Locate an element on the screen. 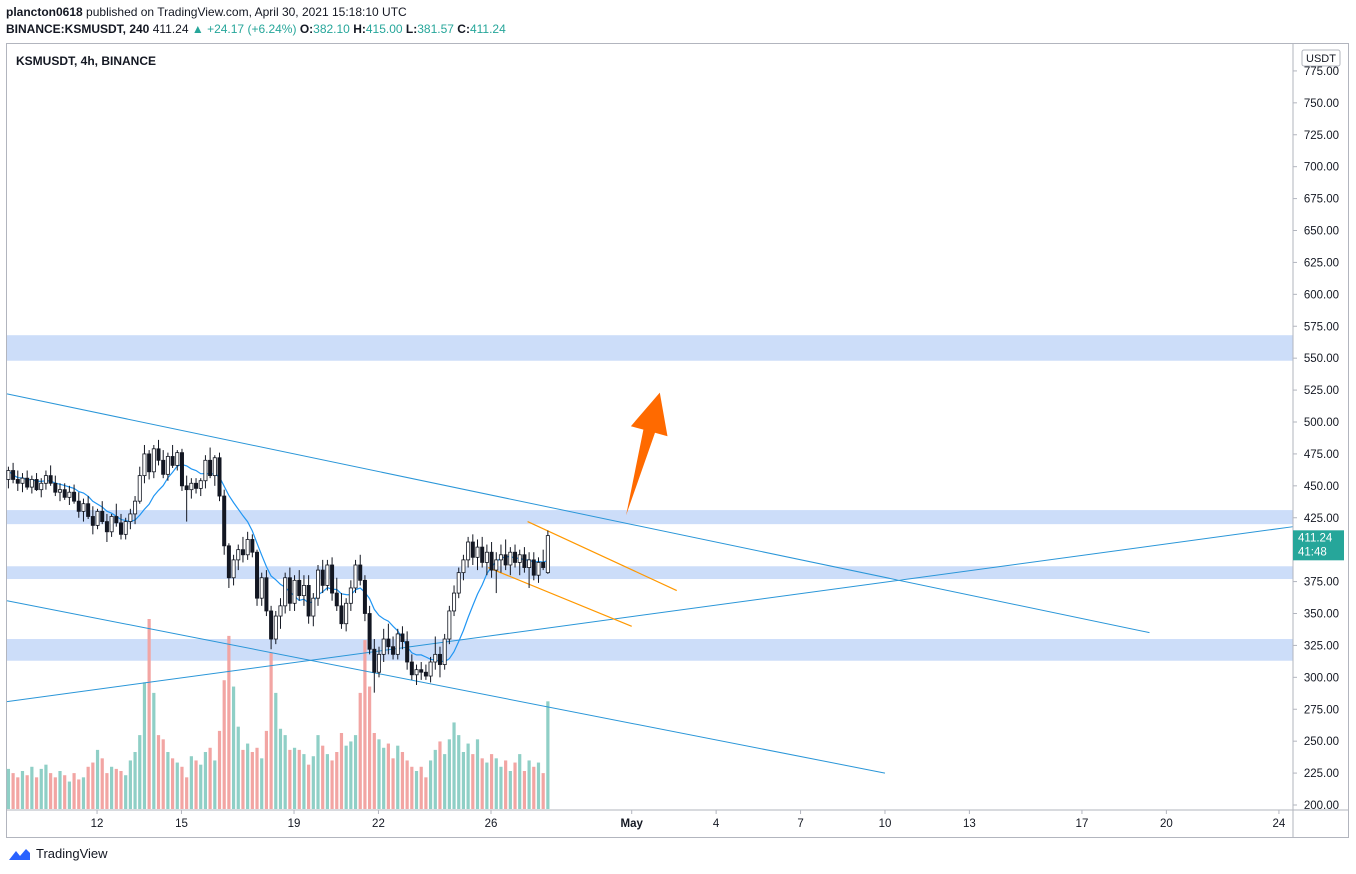  y-tick-label: 325.00 is located at coordinates (1321, 646).